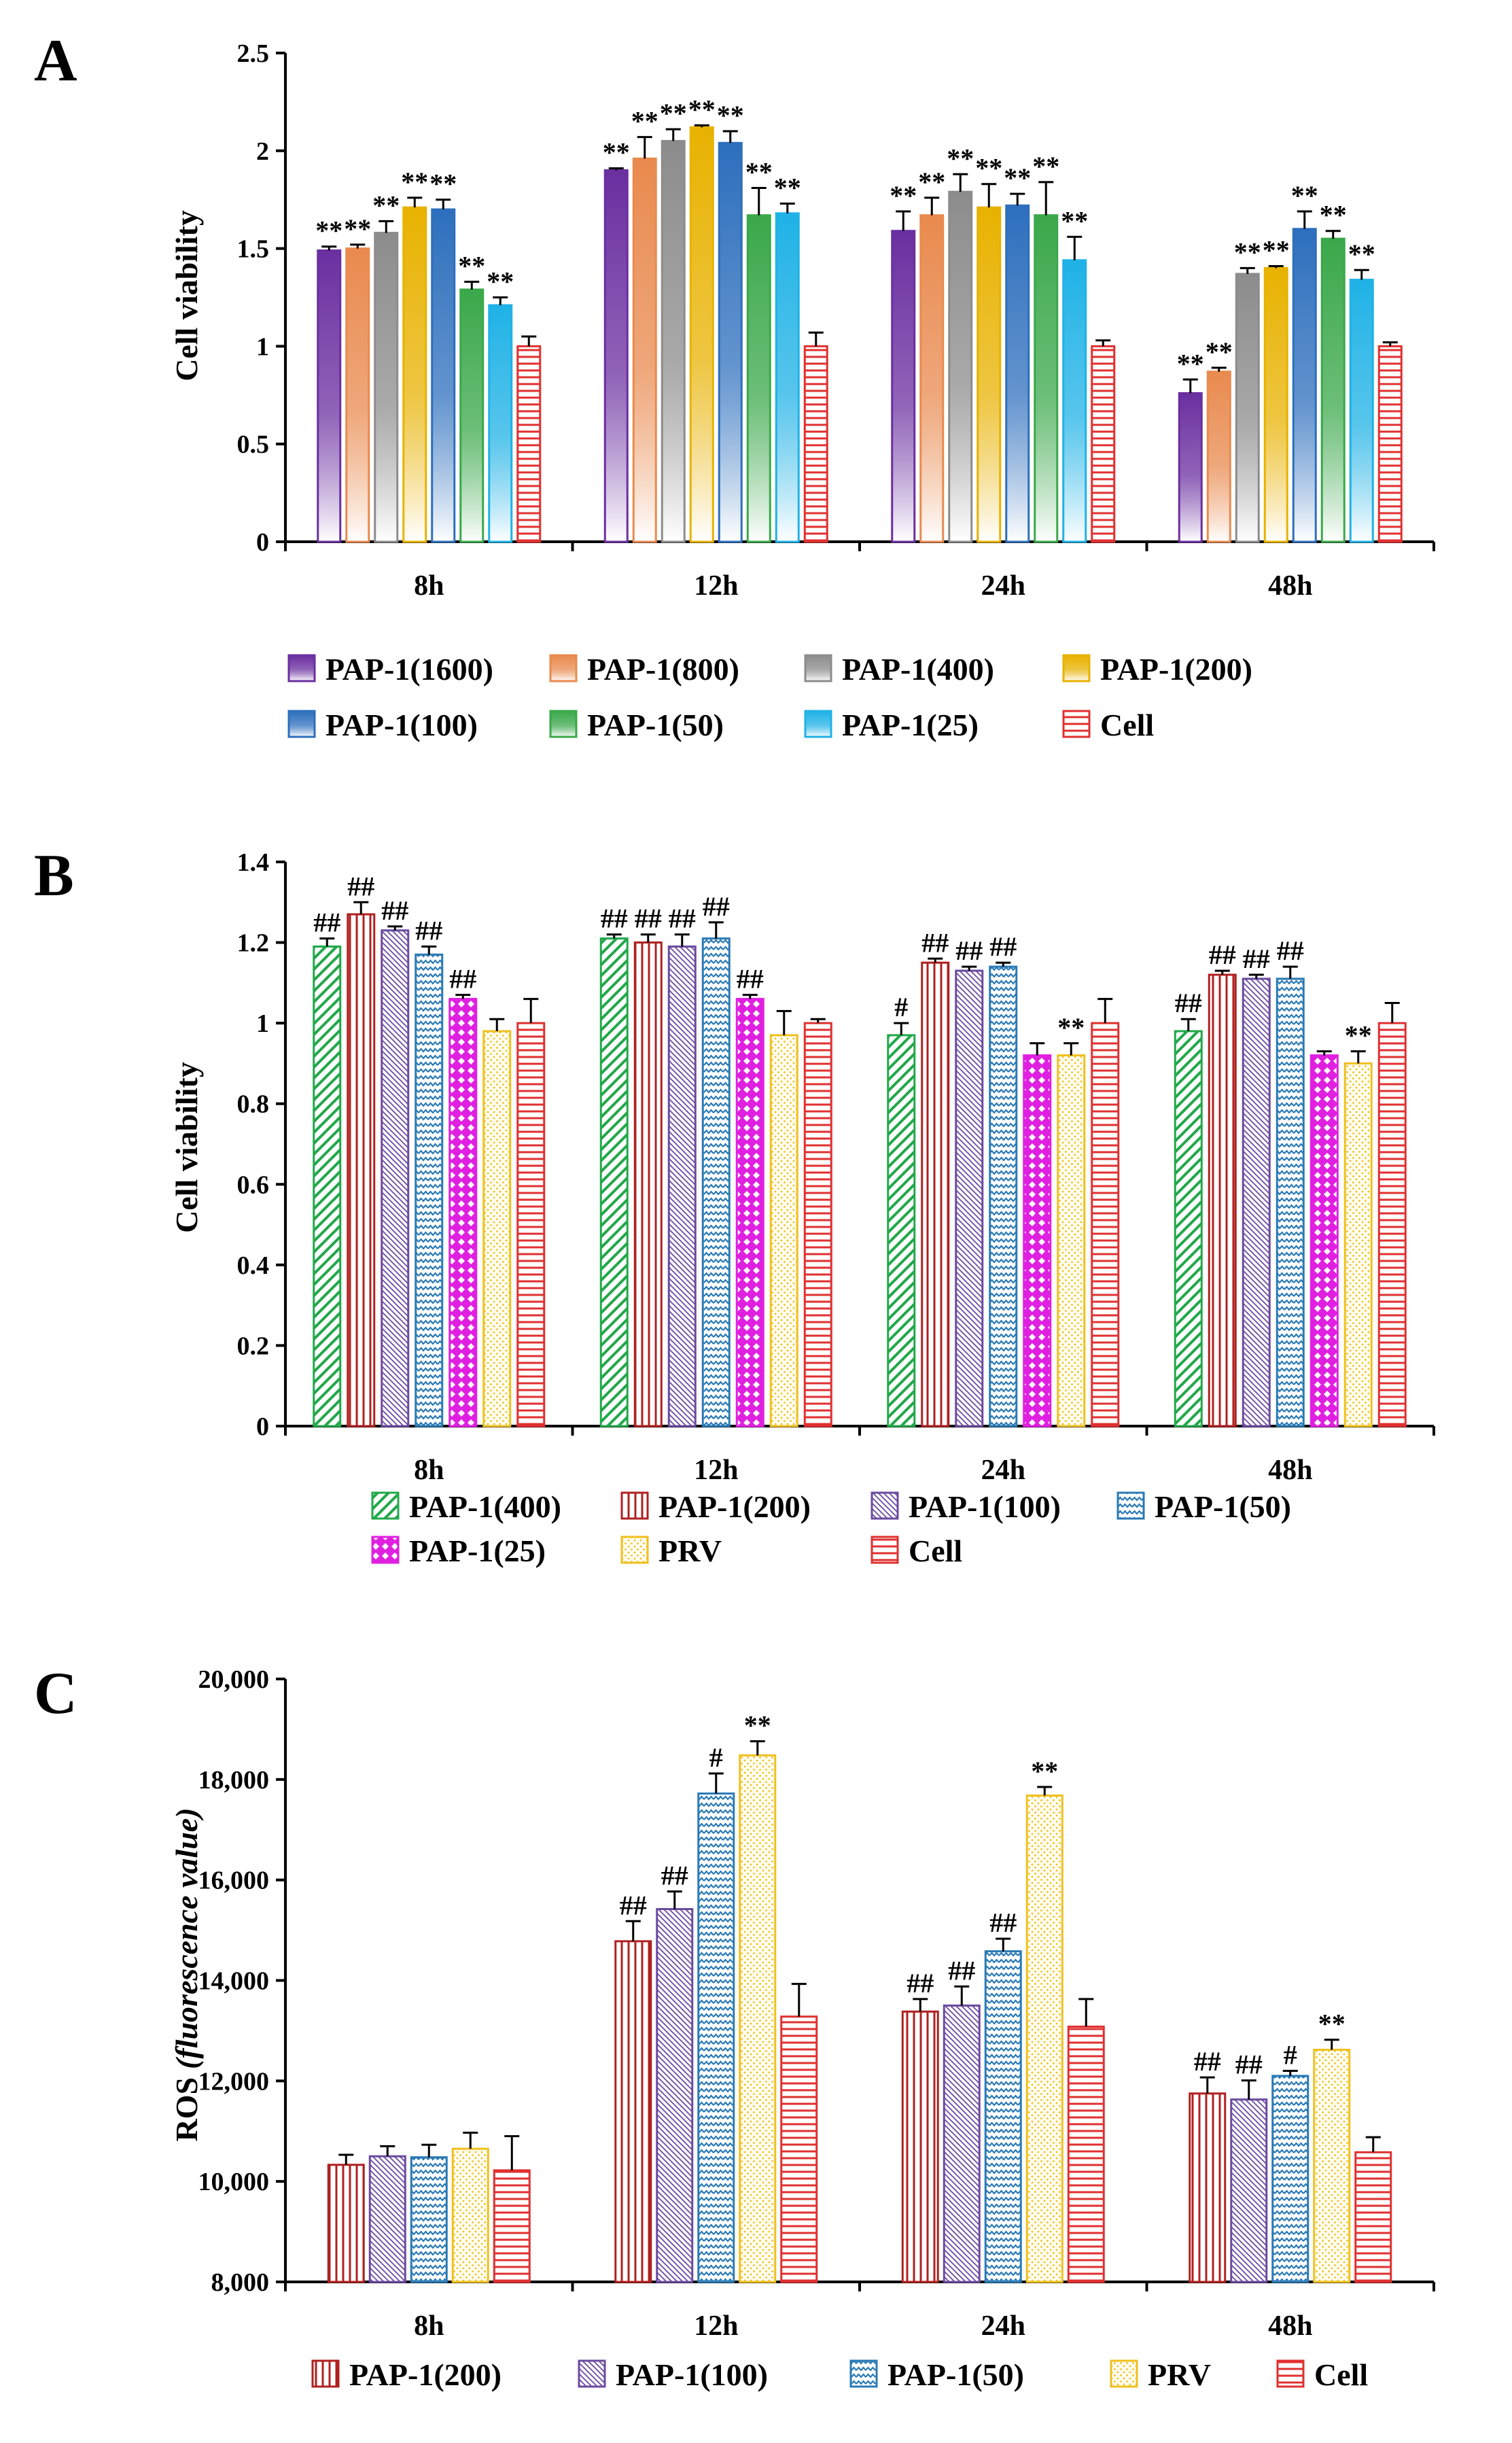  Describe the element at coordinates (1003, 586) in the screenshot. I see `panel-a-category-label: 24h` at that location.